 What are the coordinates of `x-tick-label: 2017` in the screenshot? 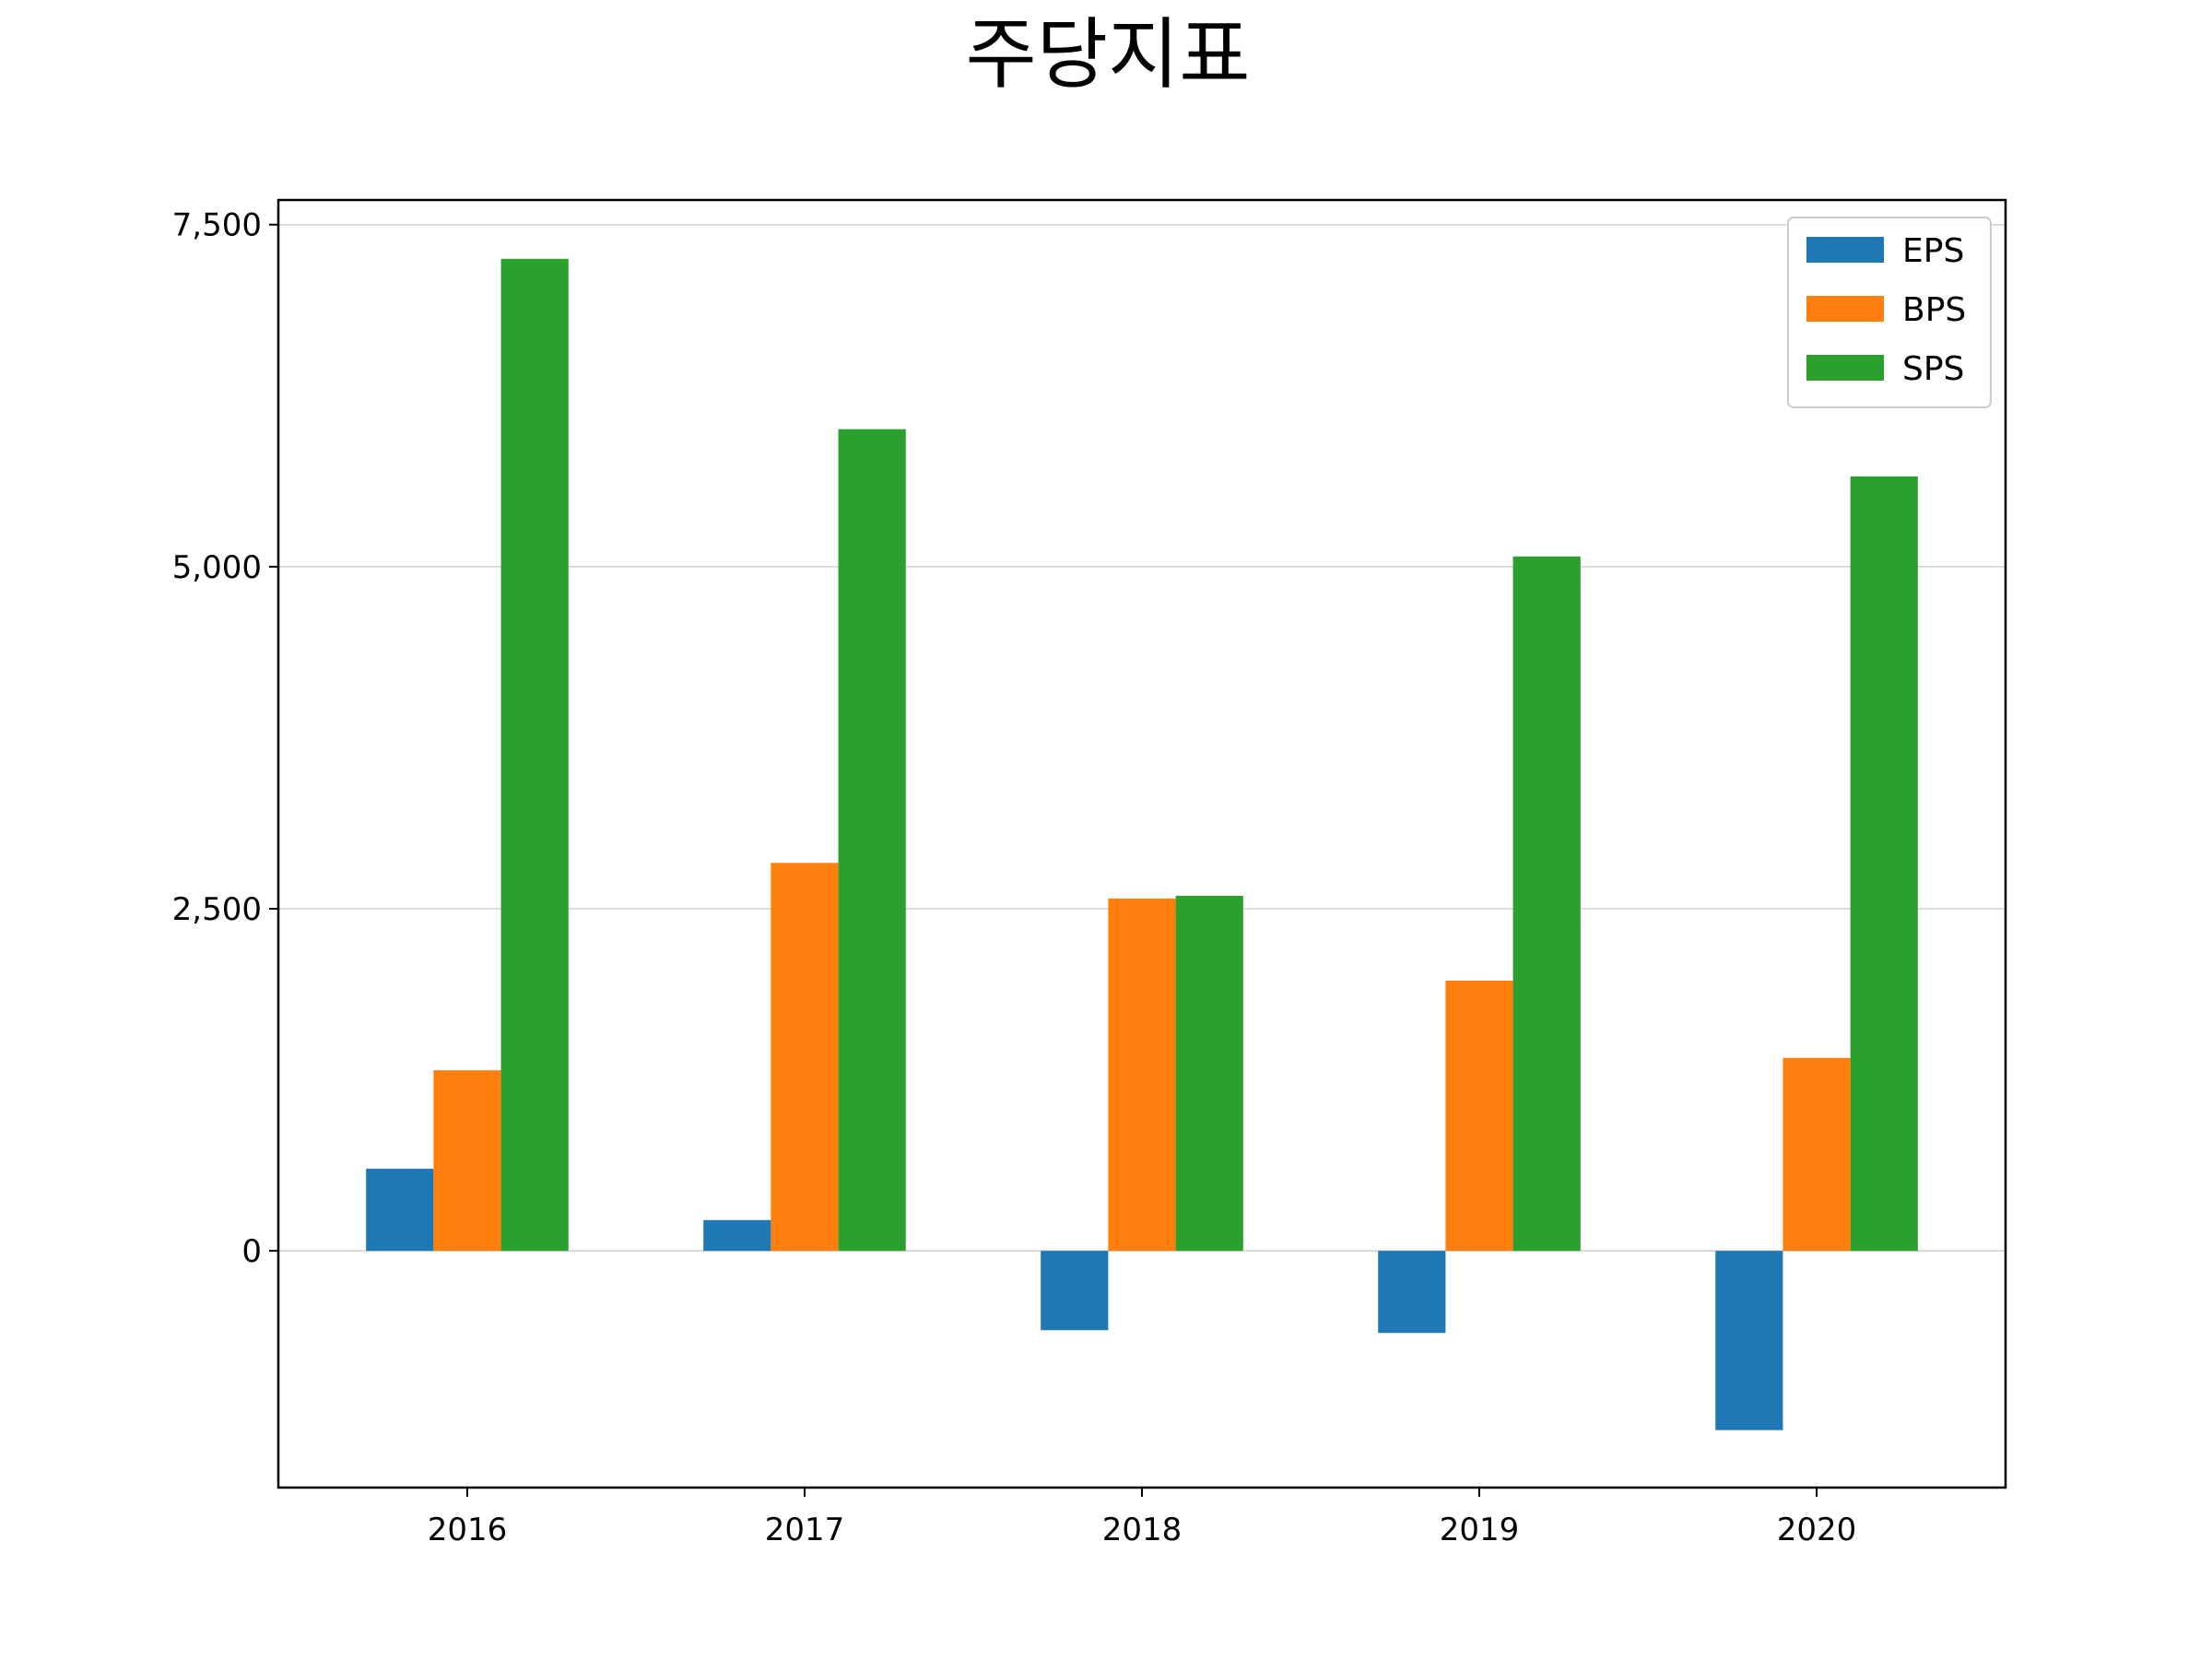 It's located at (805, 1530).